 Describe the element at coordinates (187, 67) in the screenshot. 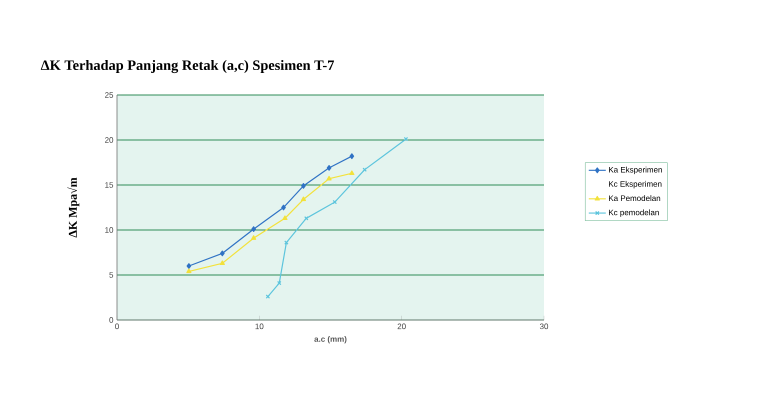

I see `chart-title: ΔK Terhadap Panjang Retak (a,c) Spesimen T-7` at that location.